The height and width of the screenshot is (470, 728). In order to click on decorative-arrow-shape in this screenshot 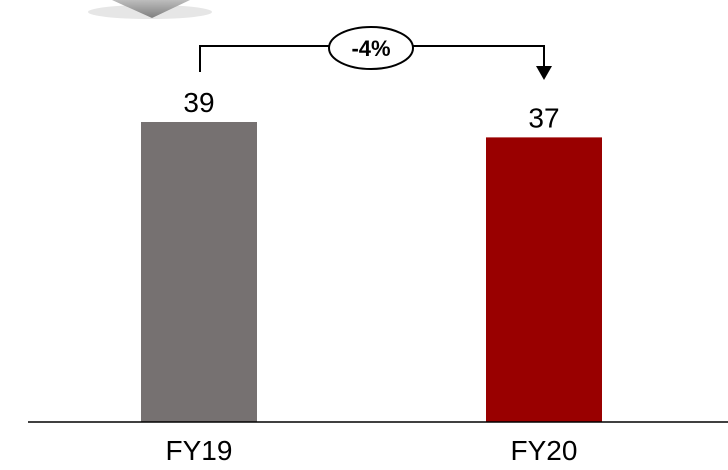, I will do `click(150, 9)`.